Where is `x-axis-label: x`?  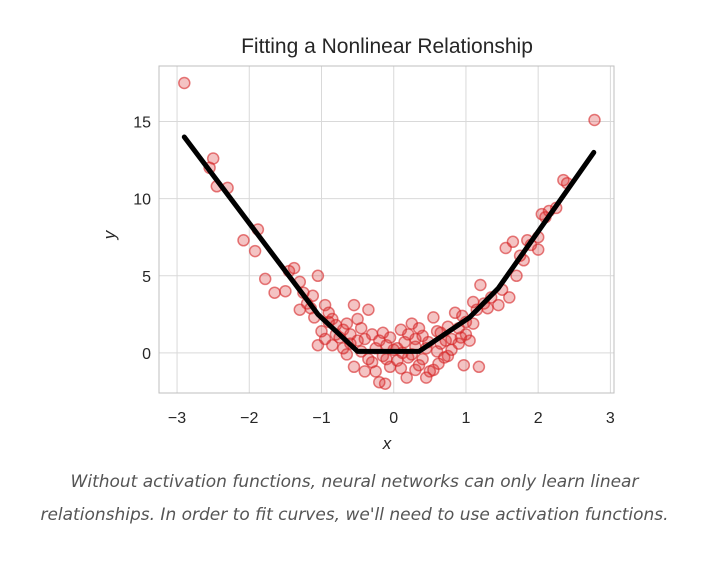
x-axis-label: x is located at coordinates (387, 443).